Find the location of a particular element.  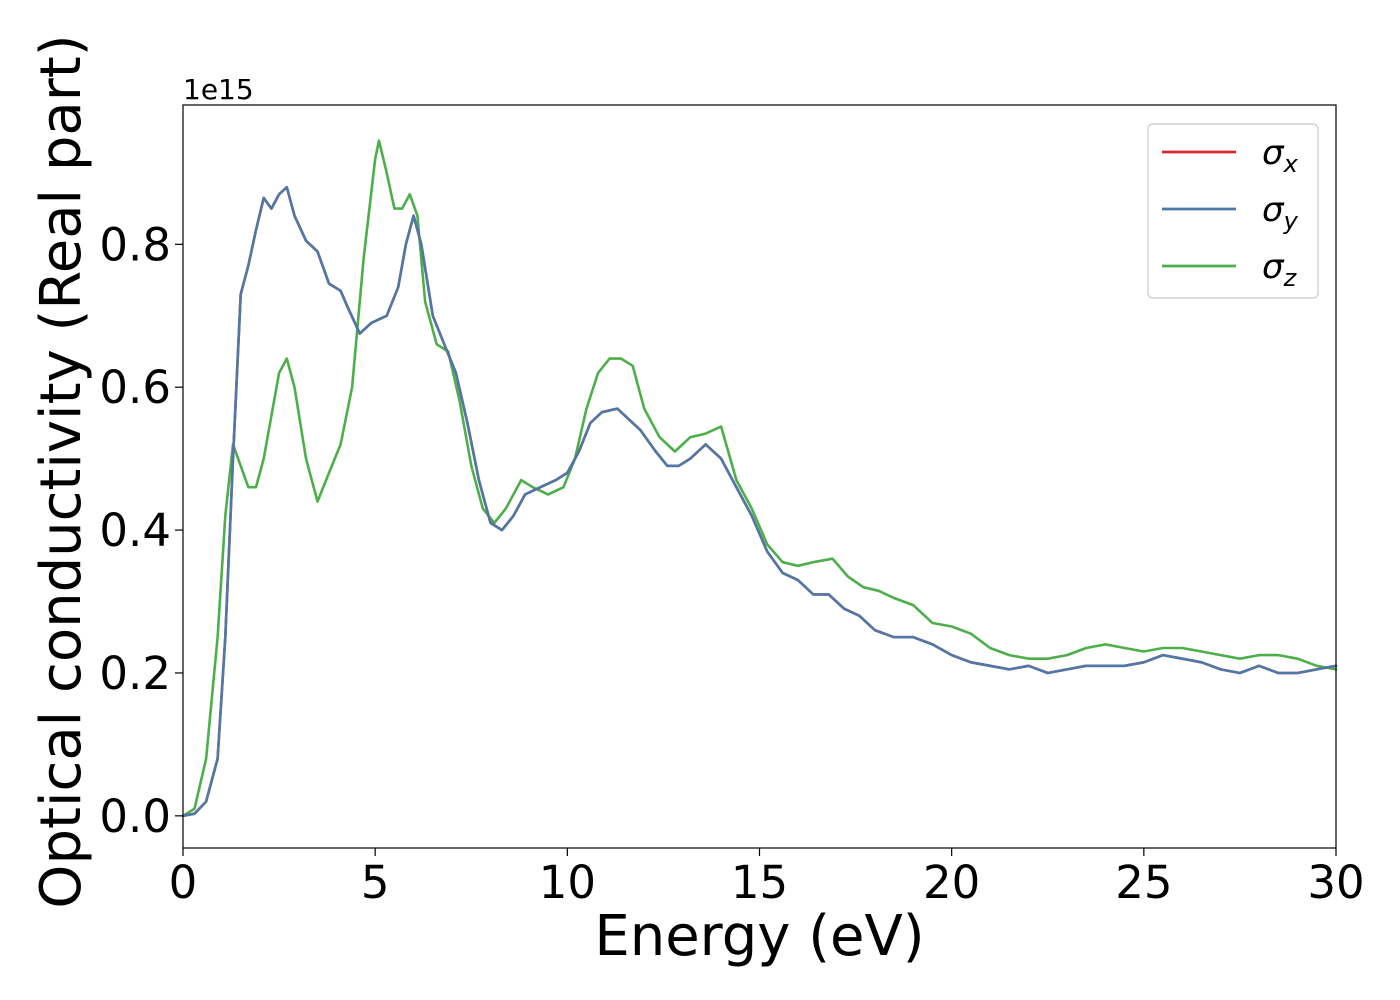

legend-label: σy is located at coordinates (1280, 212).